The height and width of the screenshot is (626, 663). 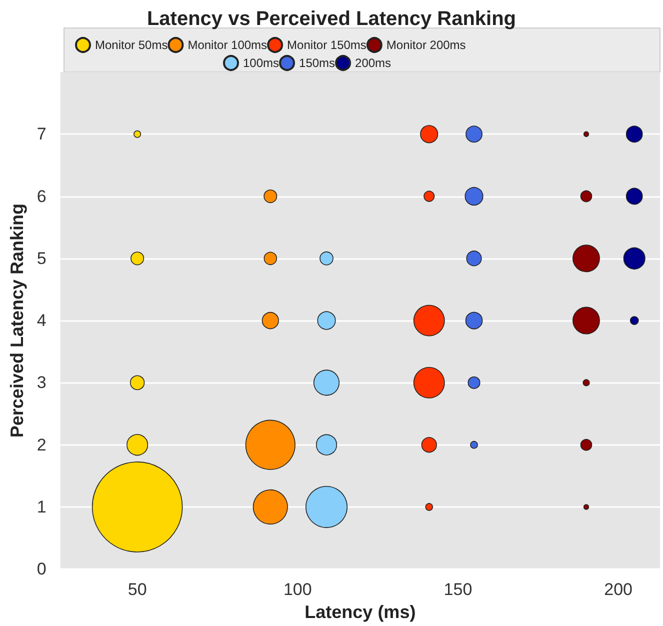 What do you see at coordinates (41, 444) in the screenshot?
I see `y-tick-label: 2` at bounding box center [41, 444].